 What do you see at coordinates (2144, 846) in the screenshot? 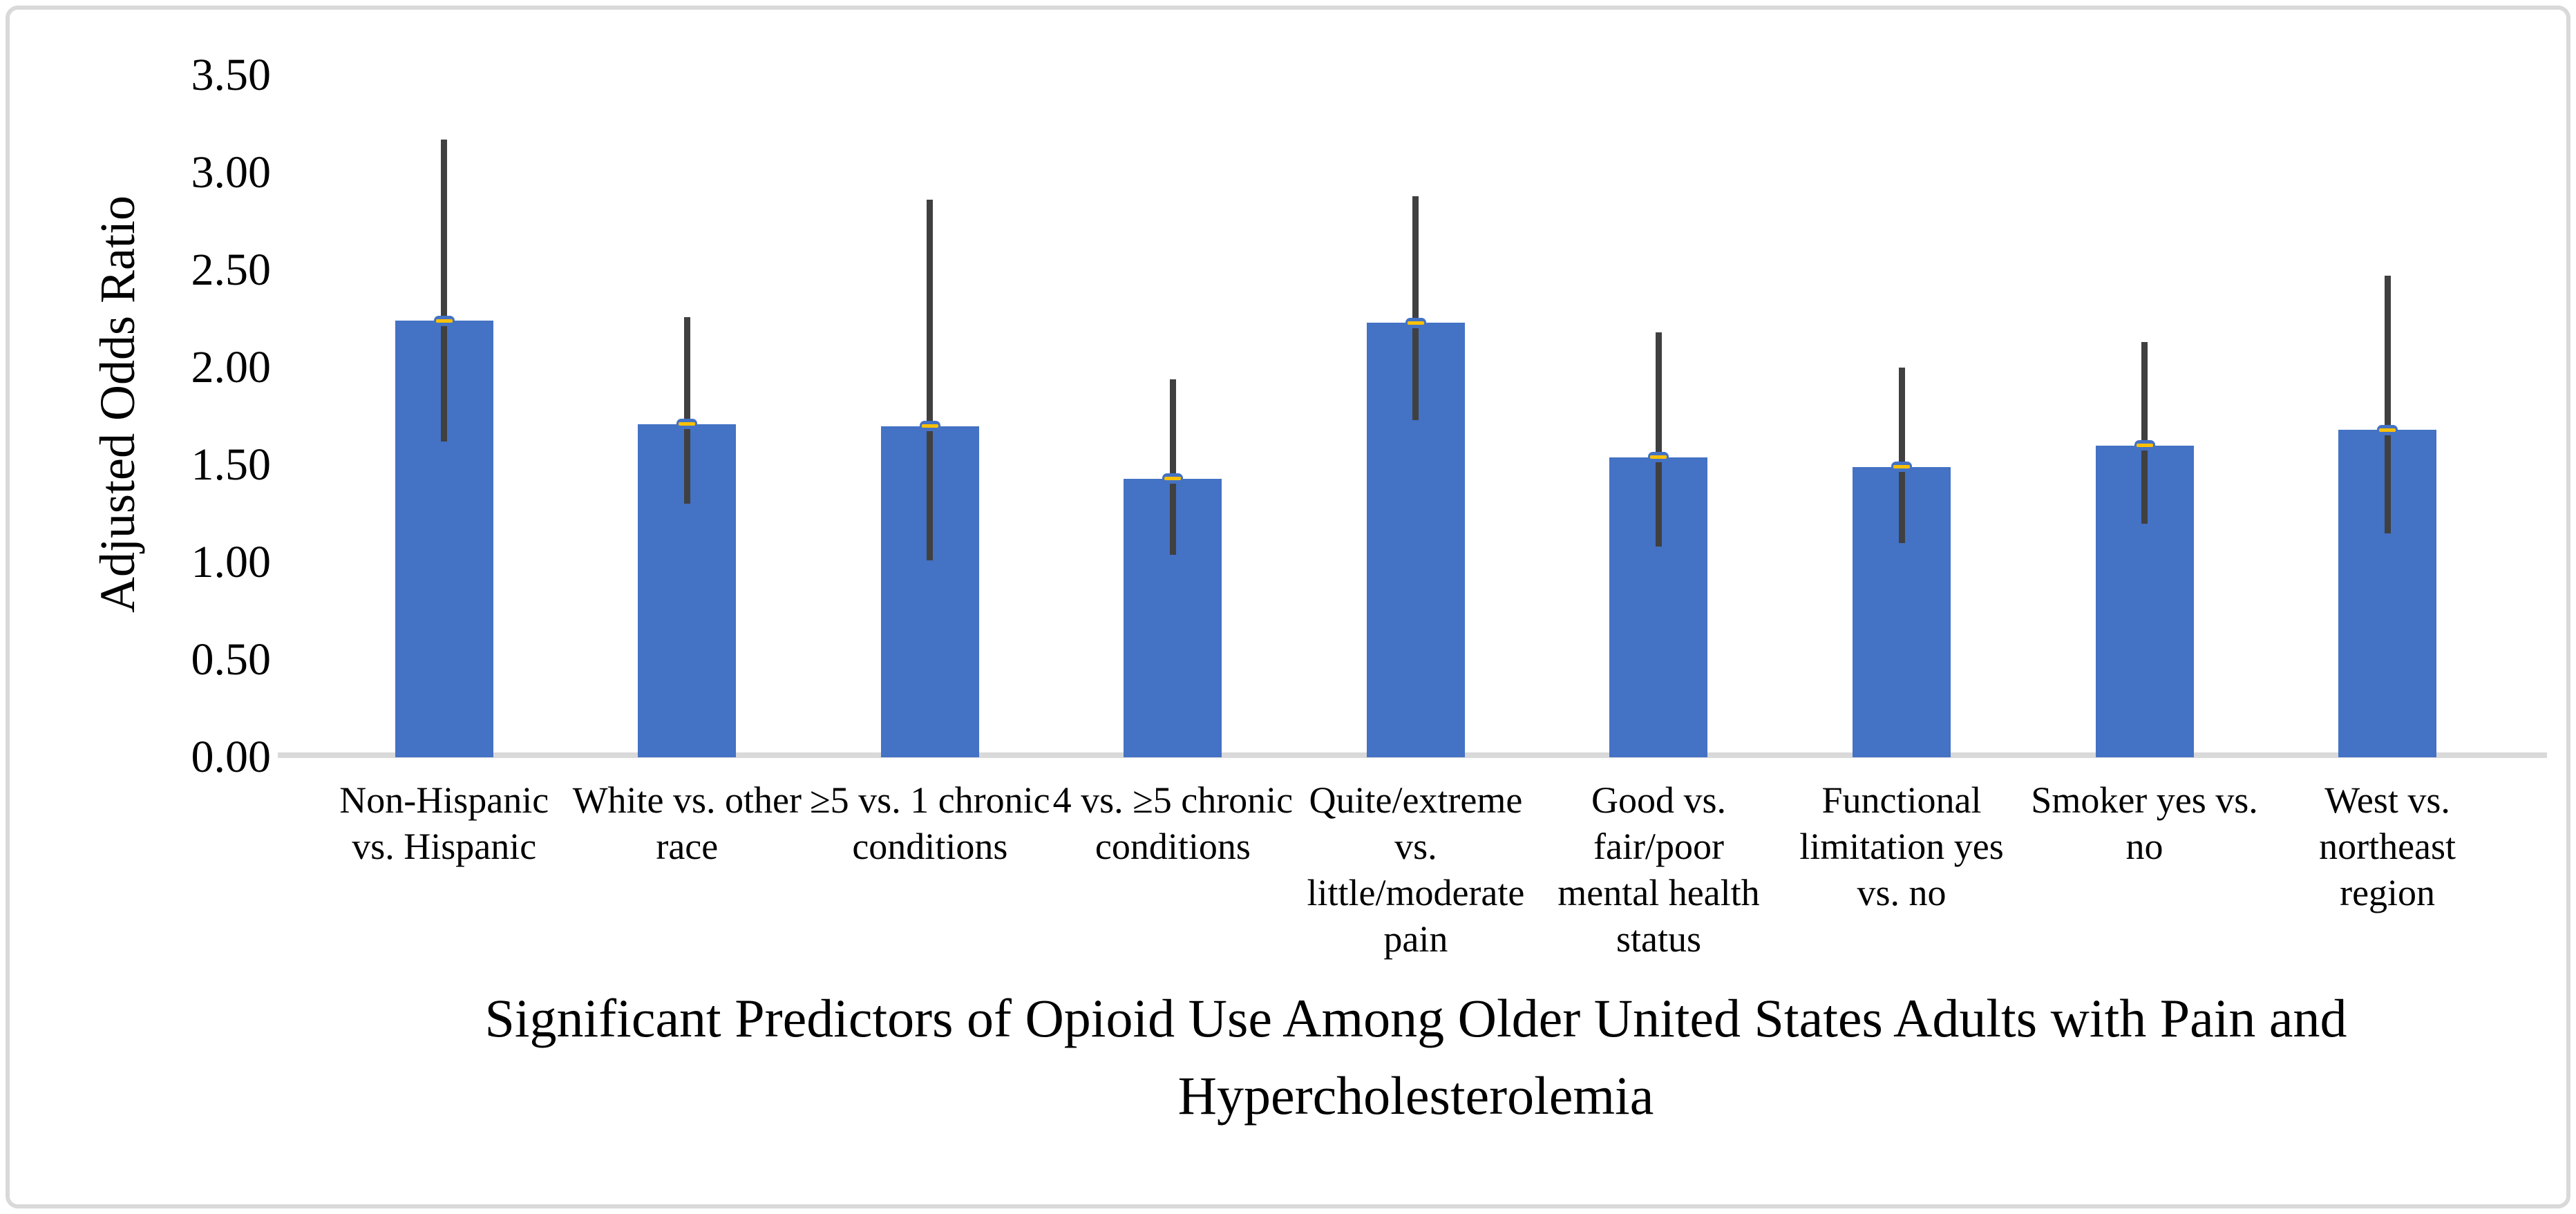
I see `category-label-line: no` at bounding box center [2144, 846].